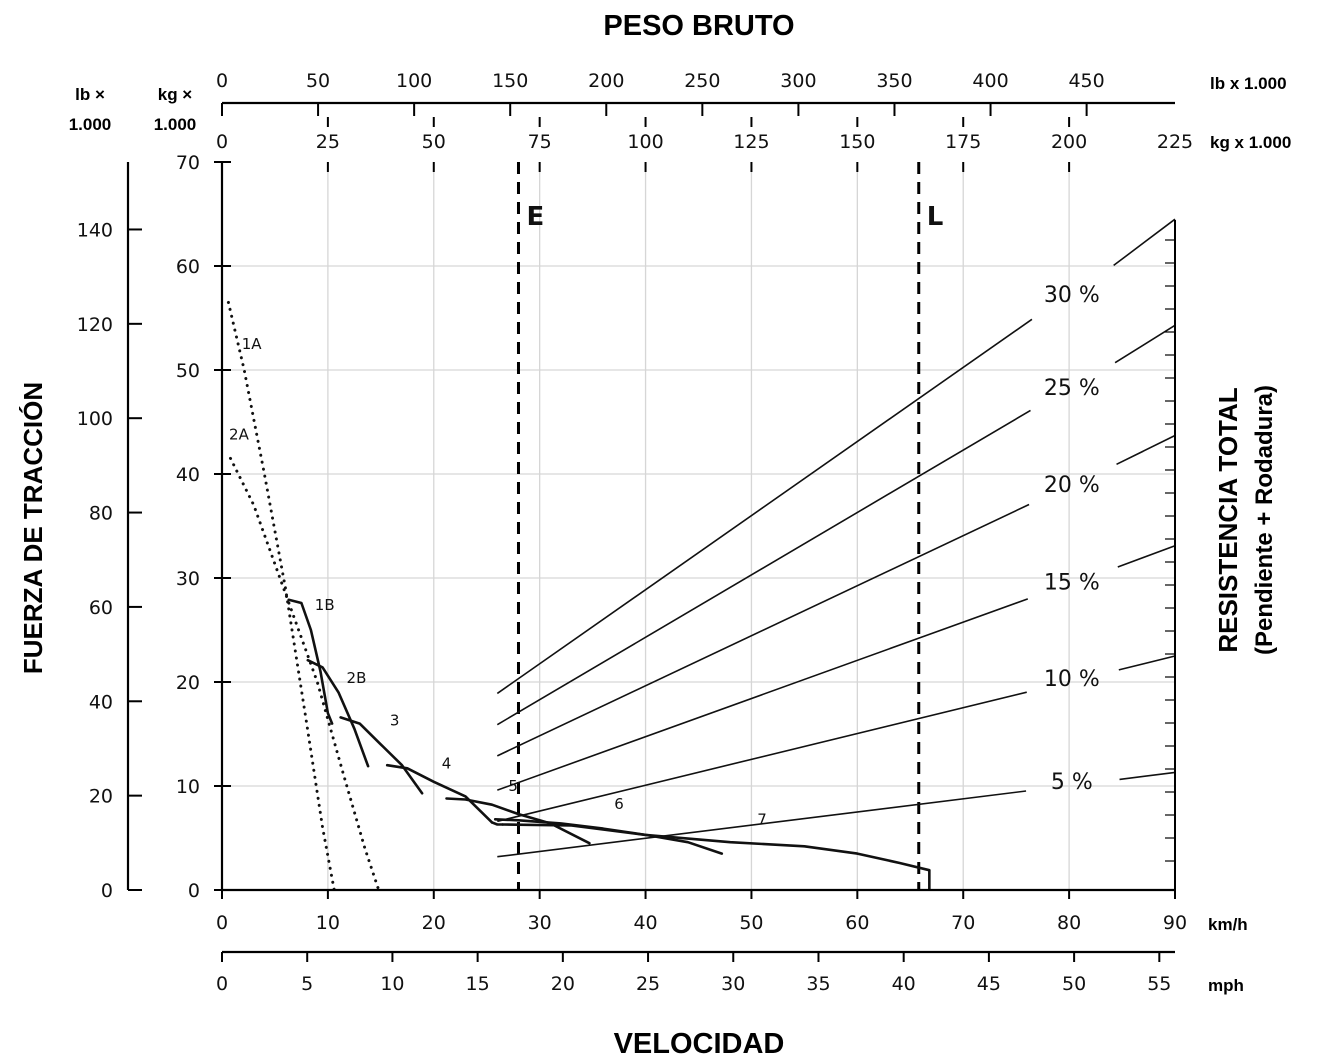  Describe the element at coordinates (392, 984) in the screenshot. I see `mph-tick-label-10: 10` at that location.